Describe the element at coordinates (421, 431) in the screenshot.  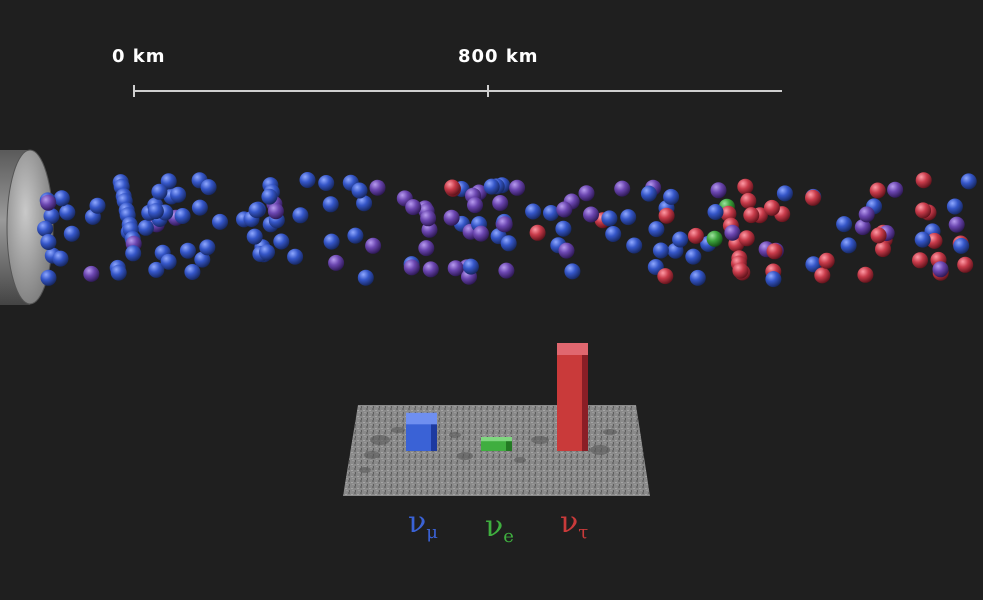
I see `flavor-bar-muon` at that location.